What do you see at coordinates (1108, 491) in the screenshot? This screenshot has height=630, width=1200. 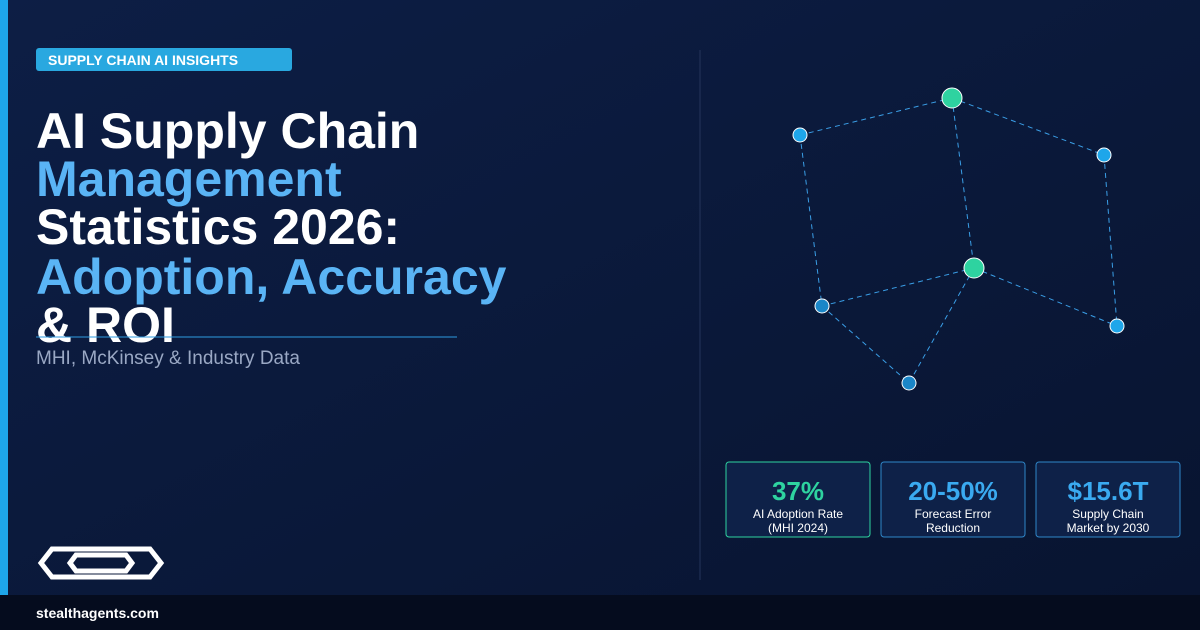 I see `stat-value: $15.6T` at bounding box center [1108, 491].